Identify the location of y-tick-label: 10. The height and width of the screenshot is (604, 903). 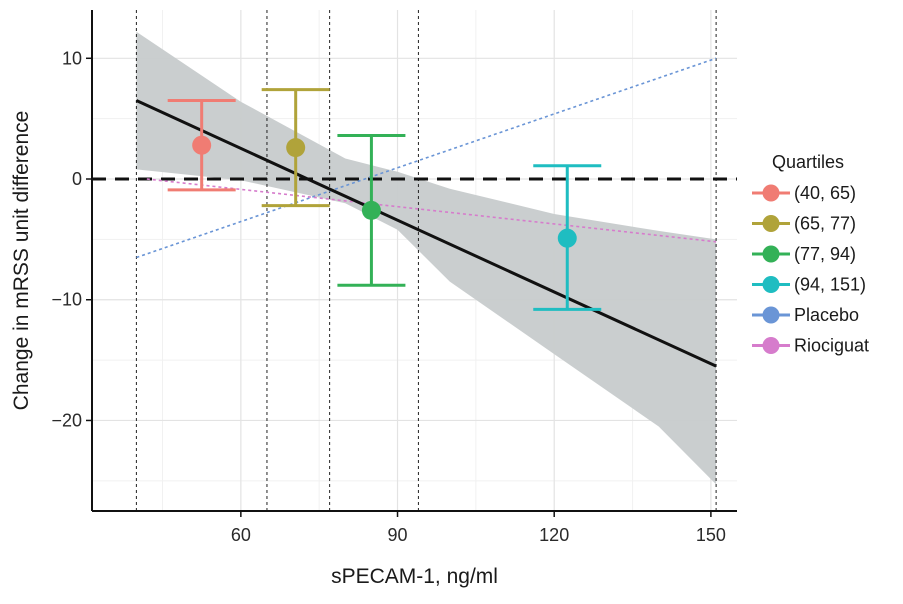
(72, 58).